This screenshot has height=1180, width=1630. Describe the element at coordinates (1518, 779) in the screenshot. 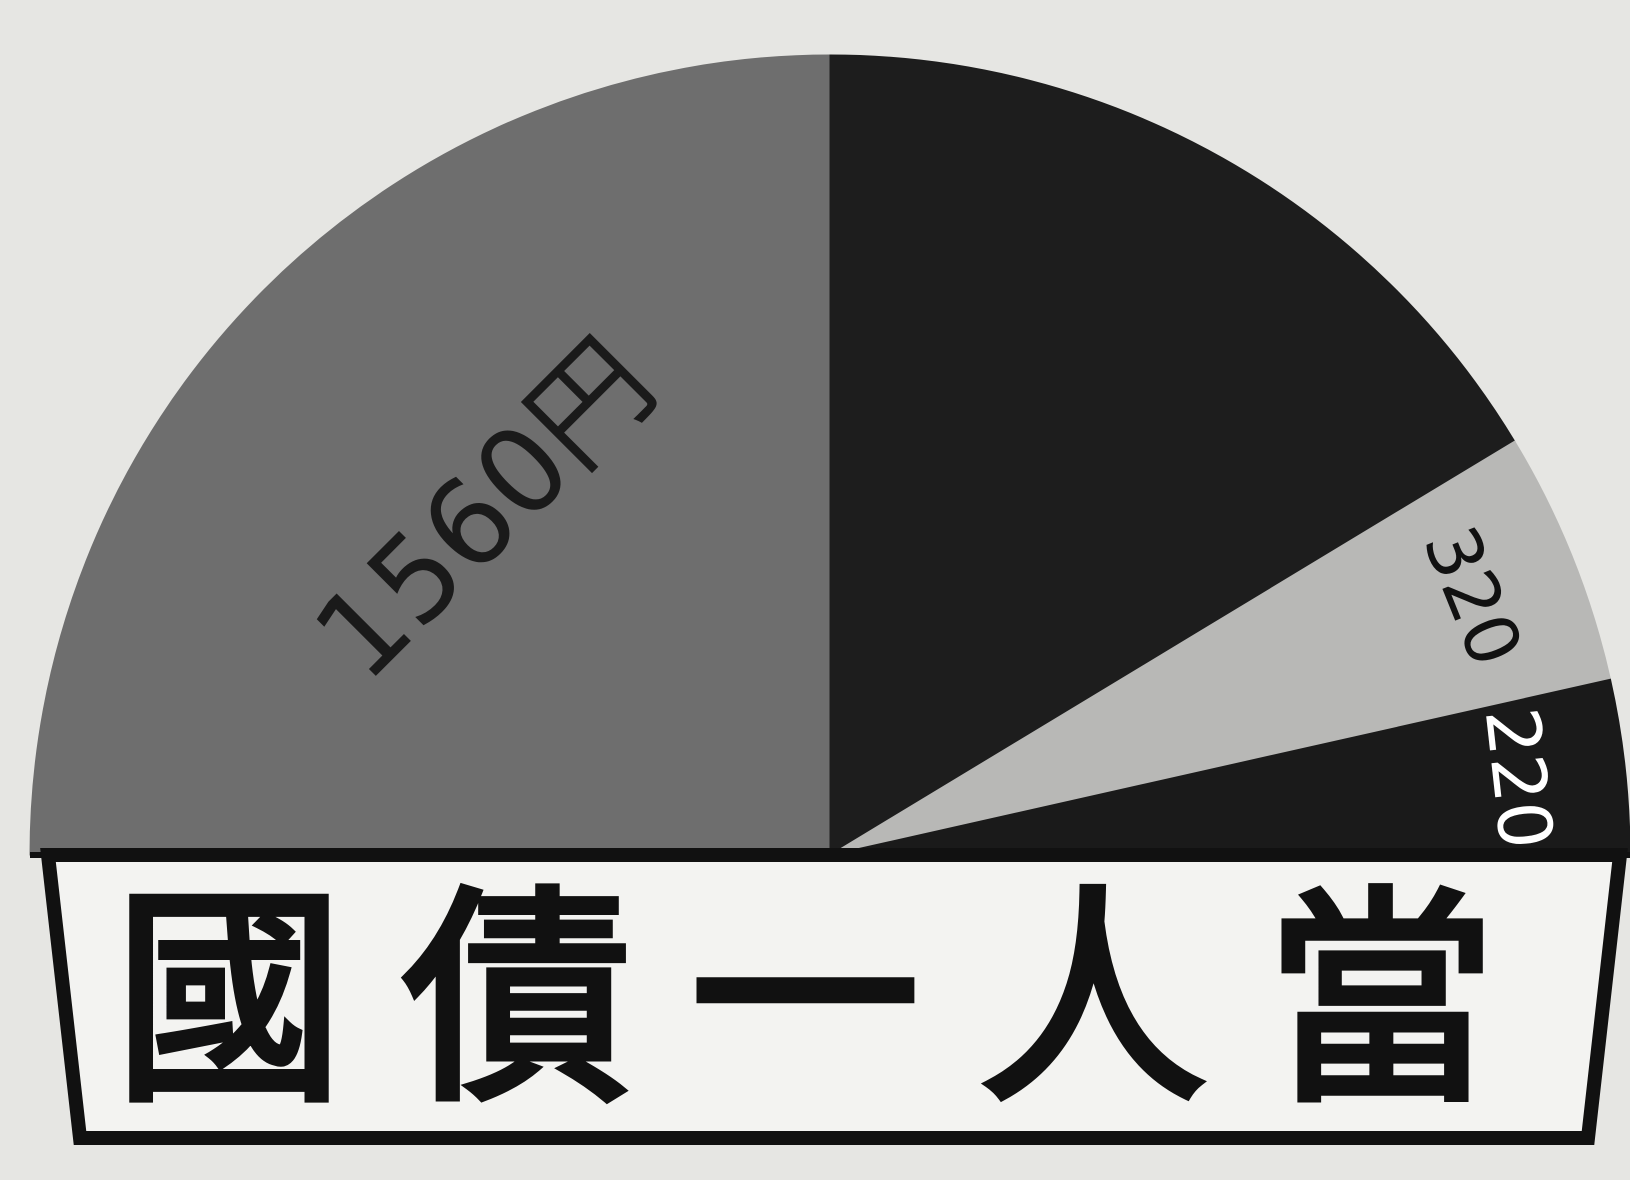

I see `slice-label-4: 220` at that location.